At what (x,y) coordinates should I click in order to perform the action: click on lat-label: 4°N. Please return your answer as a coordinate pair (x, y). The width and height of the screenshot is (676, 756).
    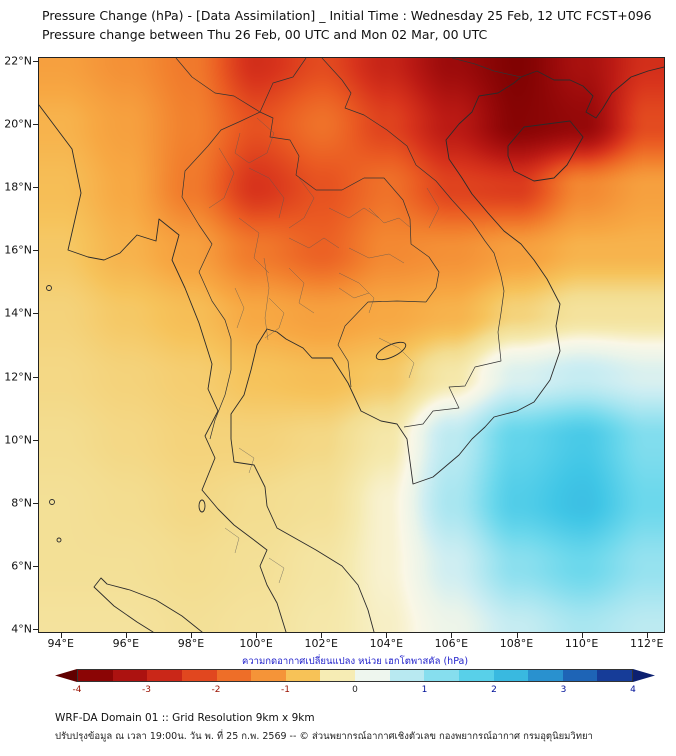
    Looking at the image, I should click on (21, 629).